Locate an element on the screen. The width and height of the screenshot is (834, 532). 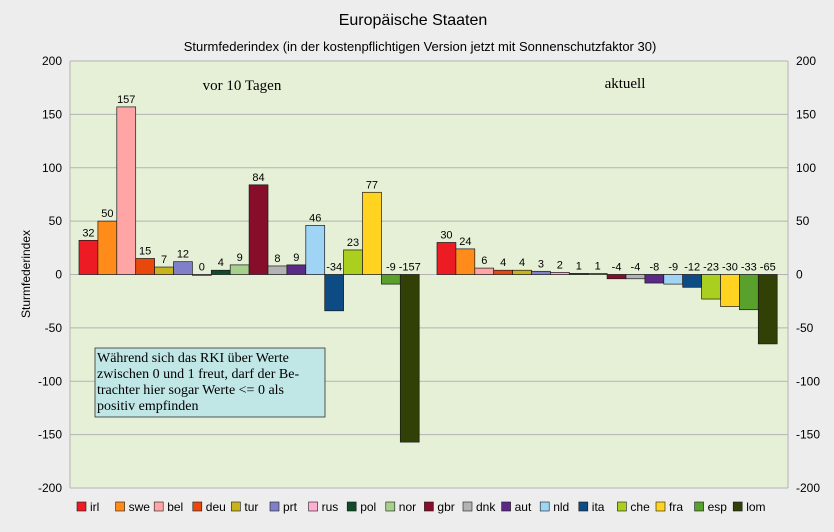
bar-nld-current is located at coordinates (673, 279).